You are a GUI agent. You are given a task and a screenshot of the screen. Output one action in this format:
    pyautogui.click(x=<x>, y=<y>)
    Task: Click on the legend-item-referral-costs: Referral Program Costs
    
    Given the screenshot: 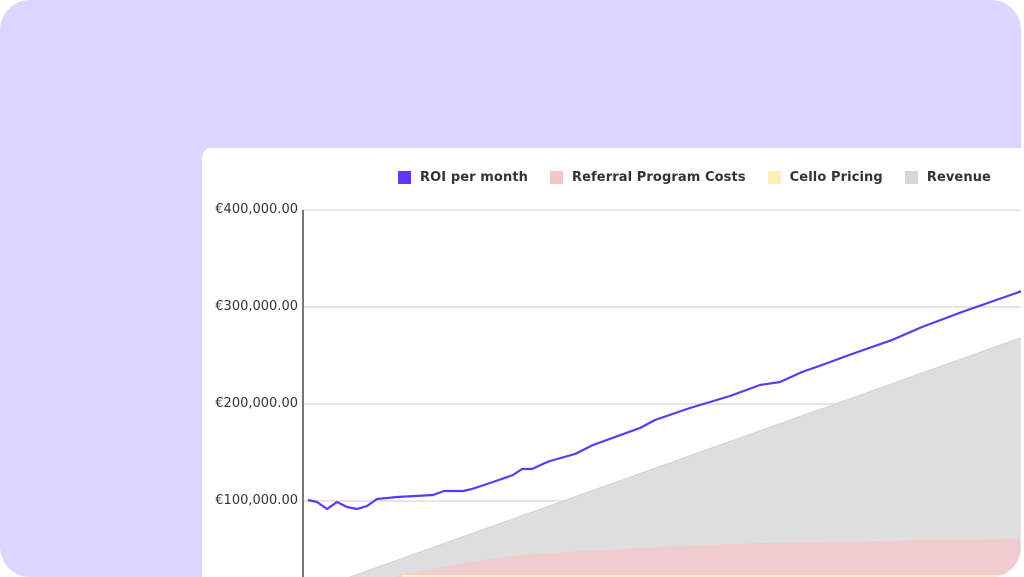 What is the action you would take?
    pyautogui.click(x=648, y=177)
    